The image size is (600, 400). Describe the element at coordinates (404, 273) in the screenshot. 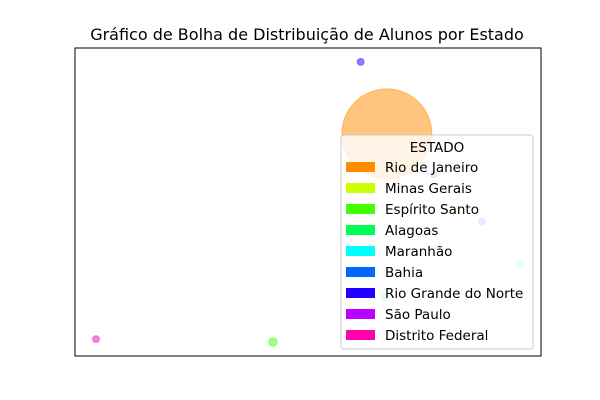

I see `legend-label-6: Bahia` at that location.